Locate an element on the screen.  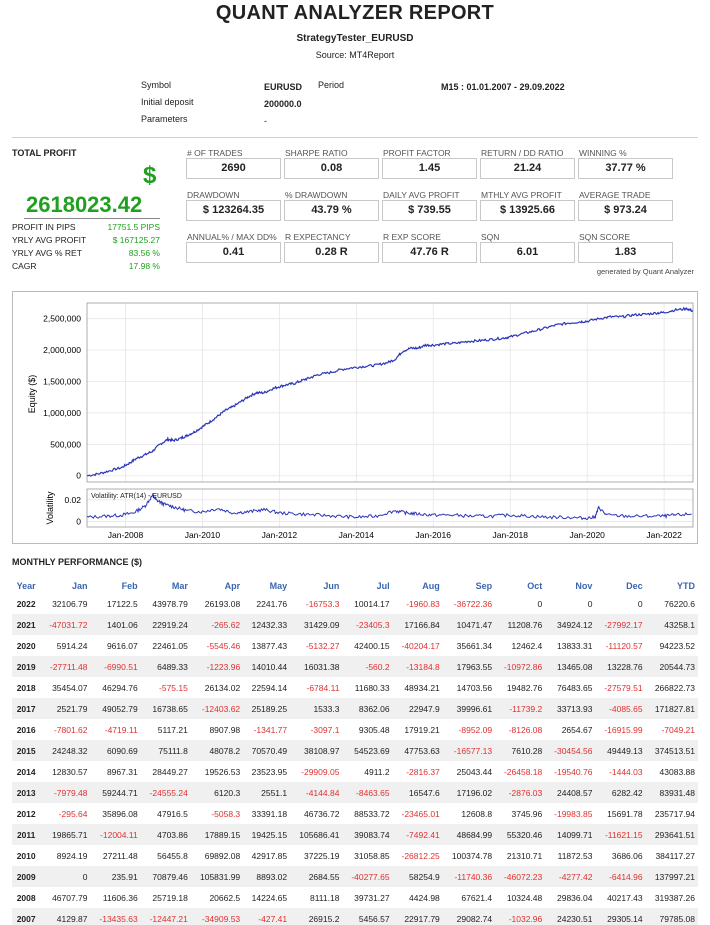
value-cell: 11208.76 is located at coordinates (520, 624).